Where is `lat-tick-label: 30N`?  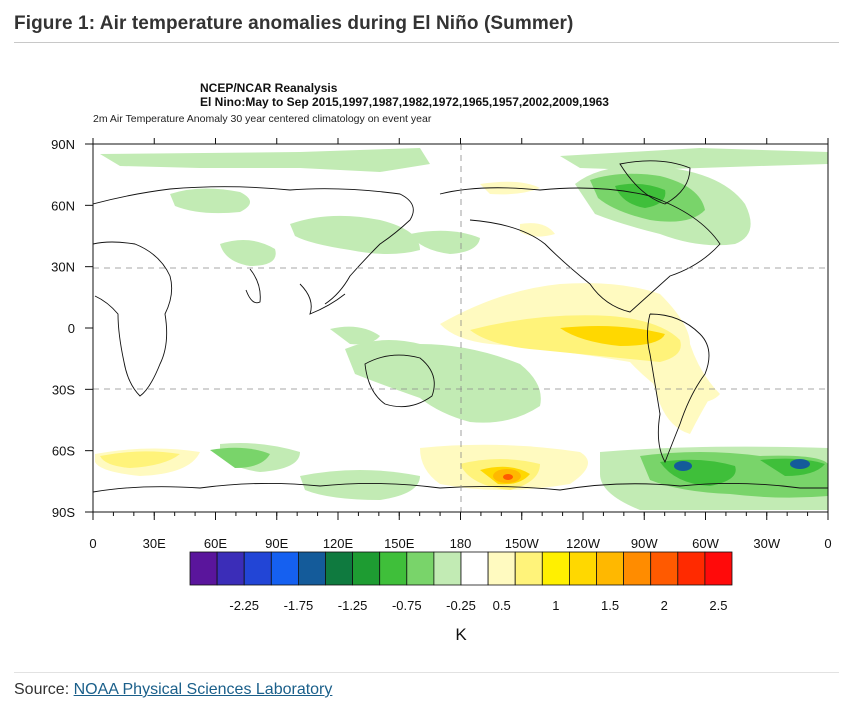
lat-tick-label: 30N is located at coordinates (63, 267).